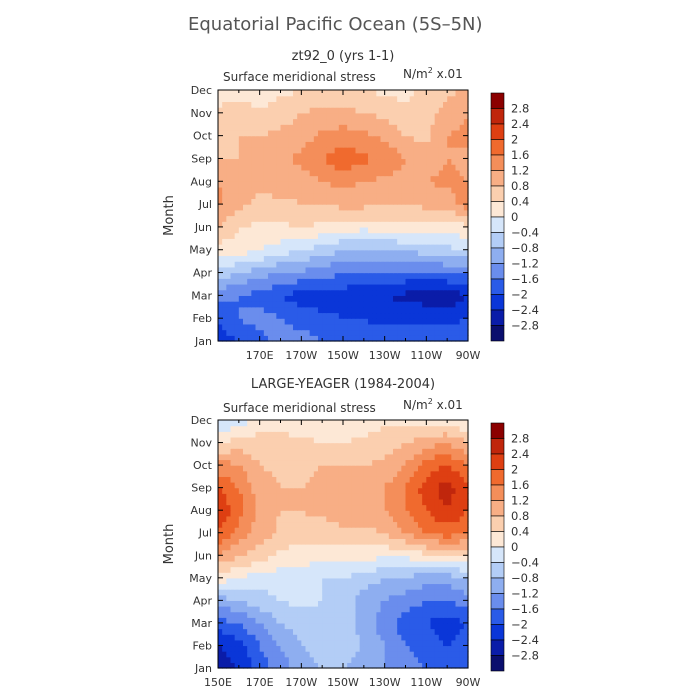  Describe the element at coordinates (497, 286) in the screenshot. I see `colorbar-swatch` at that location.